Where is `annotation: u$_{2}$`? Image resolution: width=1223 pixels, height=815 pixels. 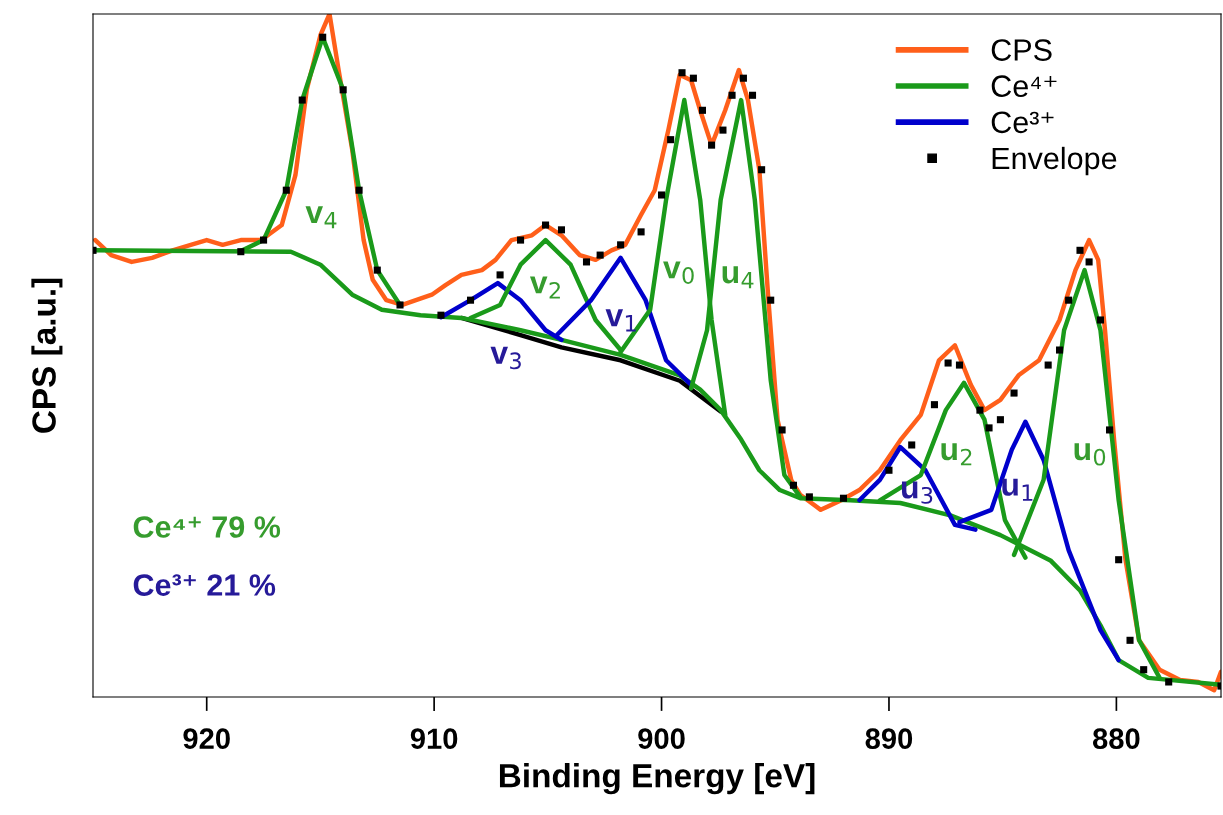 annotation: u$_{2}$ is located at coordinates (956, 454).